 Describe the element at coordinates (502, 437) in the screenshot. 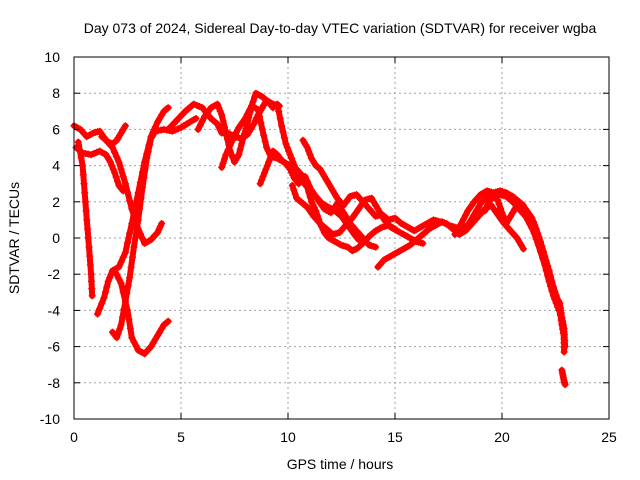

I see `x-tick-label: 20` at that location.